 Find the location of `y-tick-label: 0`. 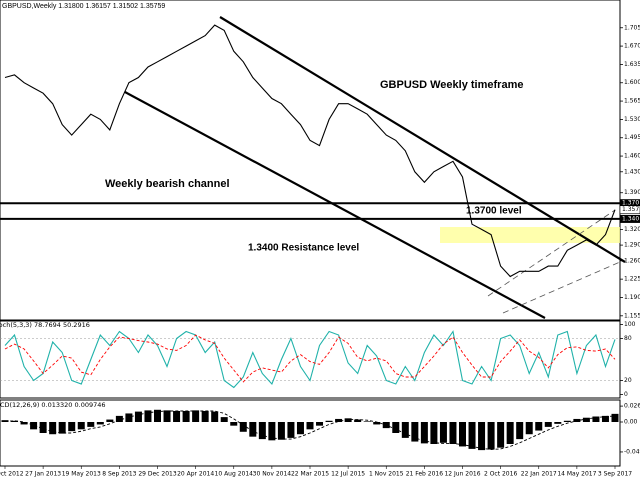

y-tick-label: 0 is located at coordinates (626, 394).